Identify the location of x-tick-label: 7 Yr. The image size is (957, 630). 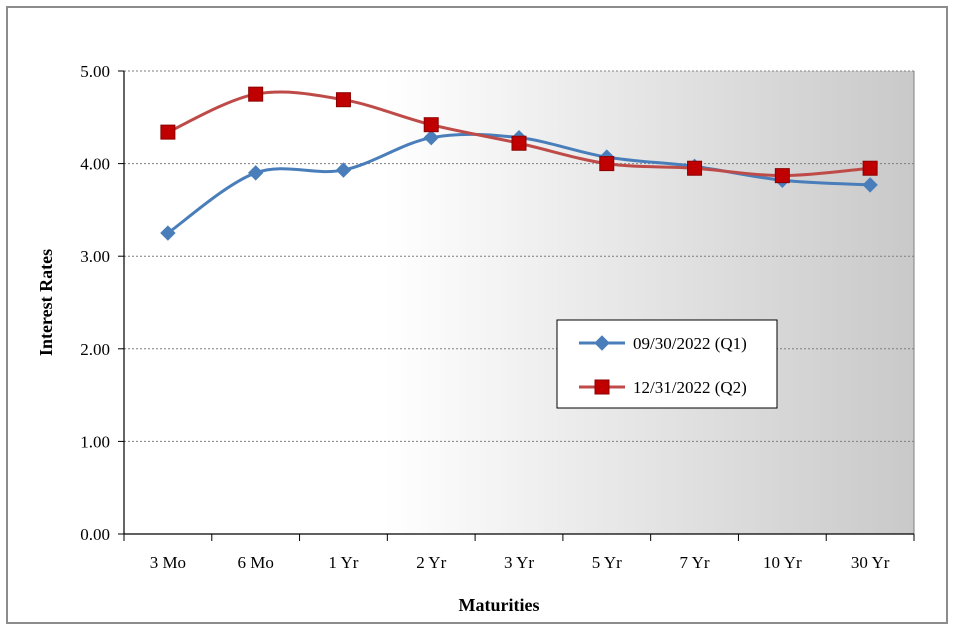
(695, 562).